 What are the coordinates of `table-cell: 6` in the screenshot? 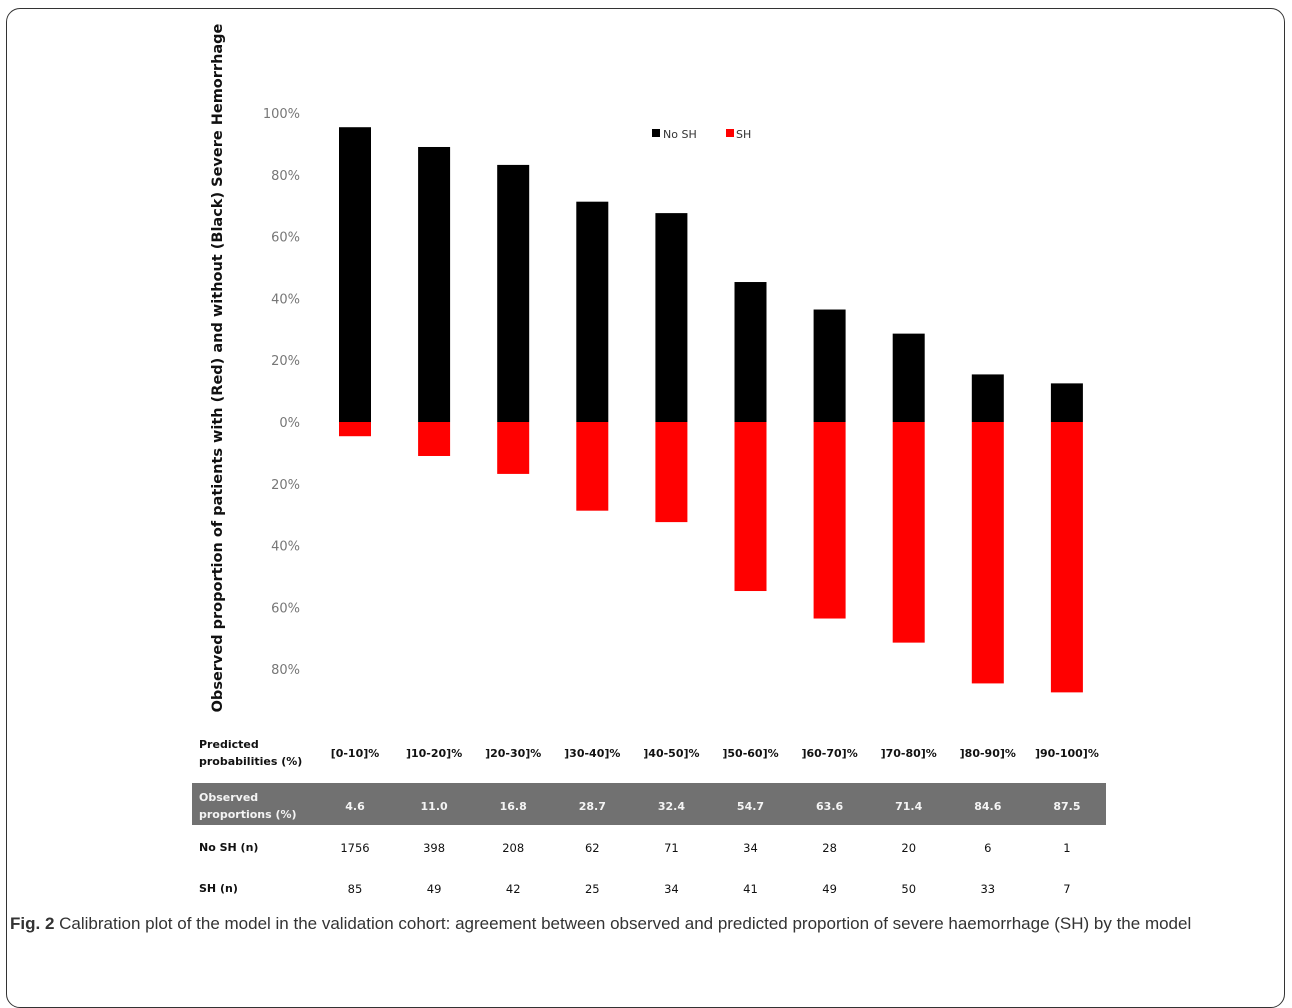 It's located at (987, 848).